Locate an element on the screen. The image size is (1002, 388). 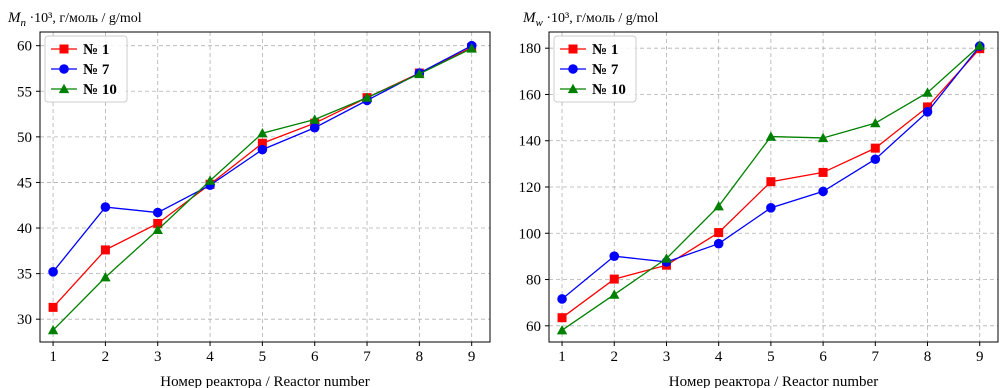
y-tick-label: 140 is located at coordinates (530, 142).